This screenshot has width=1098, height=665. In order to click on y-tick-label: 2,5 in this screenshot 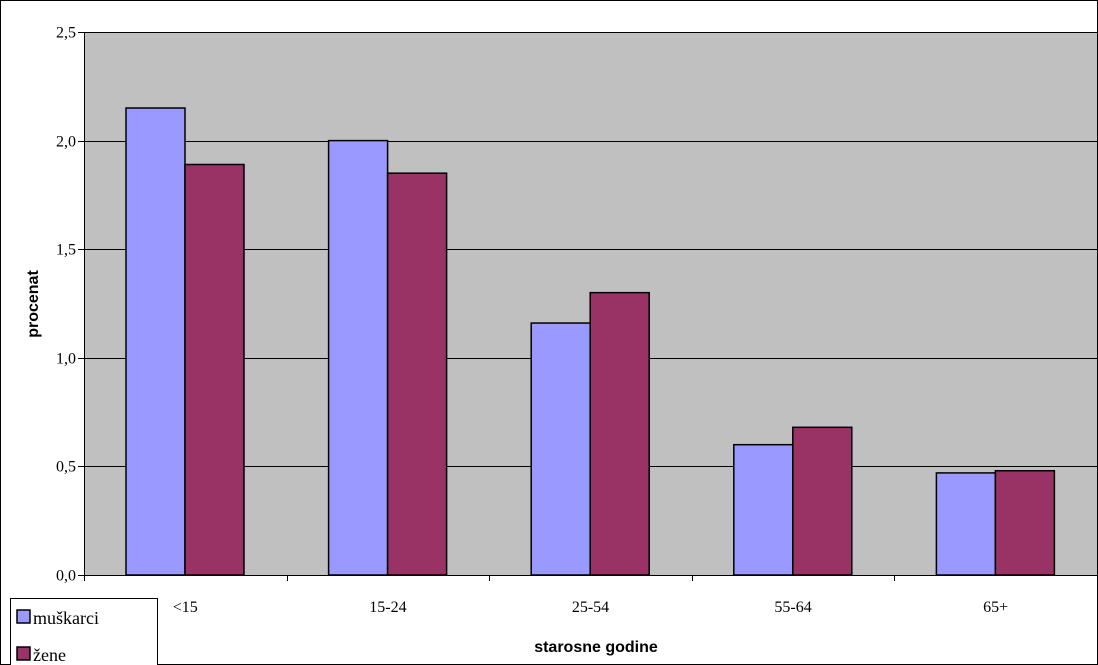, I will do `click(66, 33)`.